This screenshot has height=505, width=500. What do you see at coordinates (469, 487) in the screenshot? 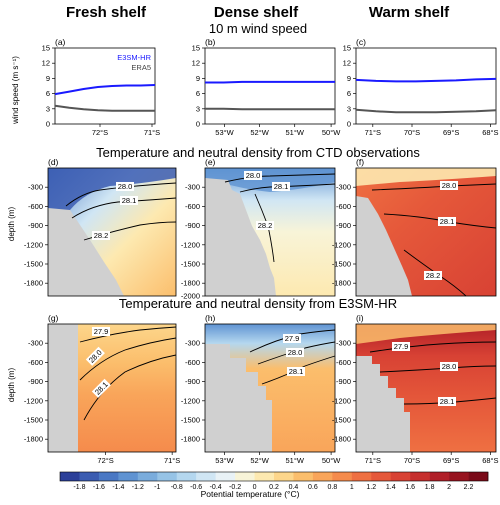
I see `colorbar-tick-label: 2.2` at bounding box center [469, 487].